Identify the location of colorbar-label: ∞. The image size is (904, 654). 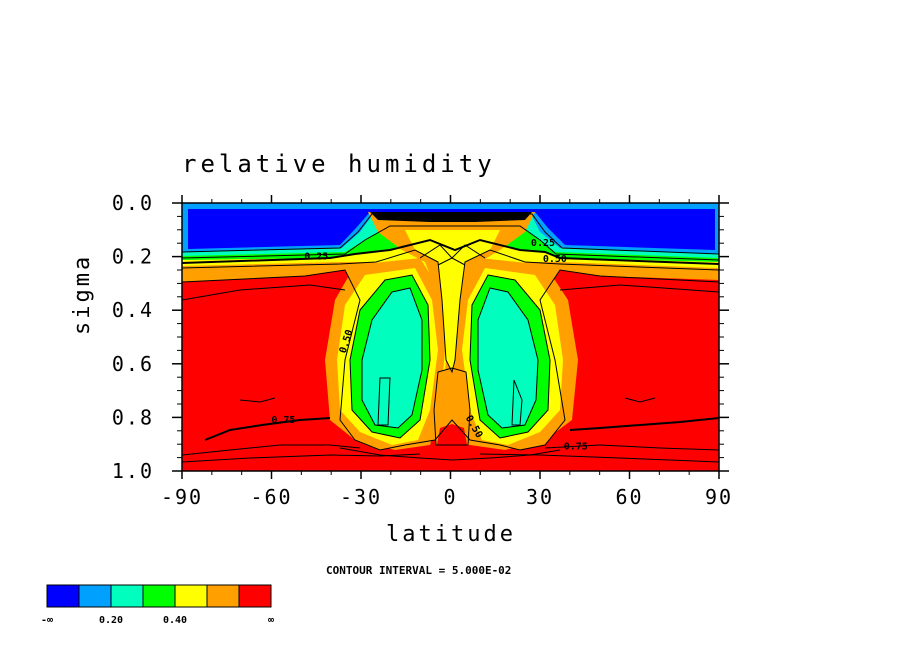
(271, 620).